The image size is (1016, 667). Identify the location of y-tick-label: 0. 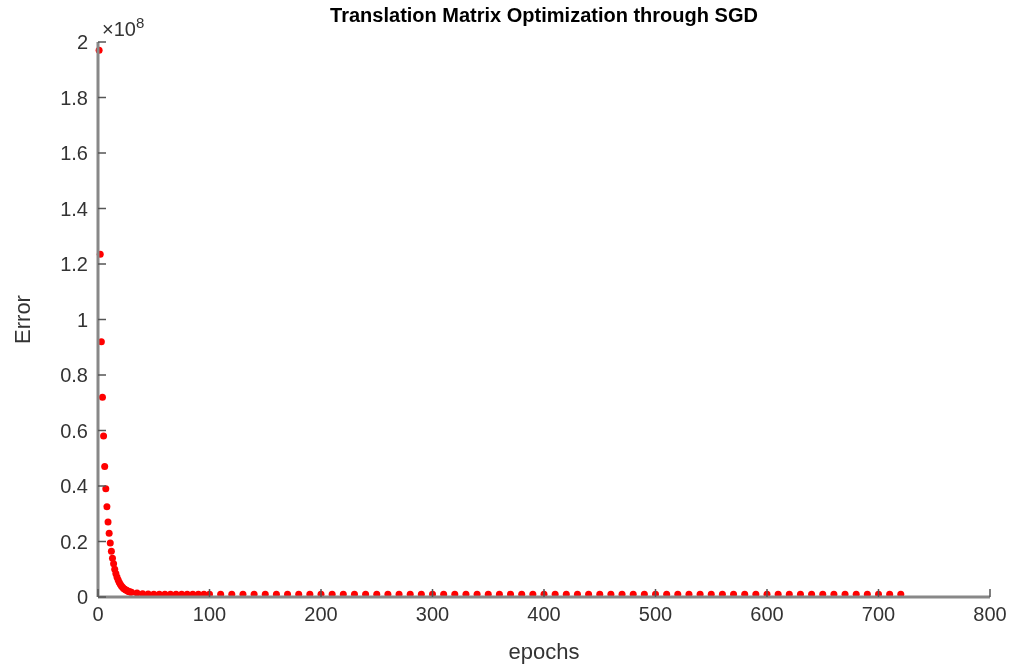
(82, 597).